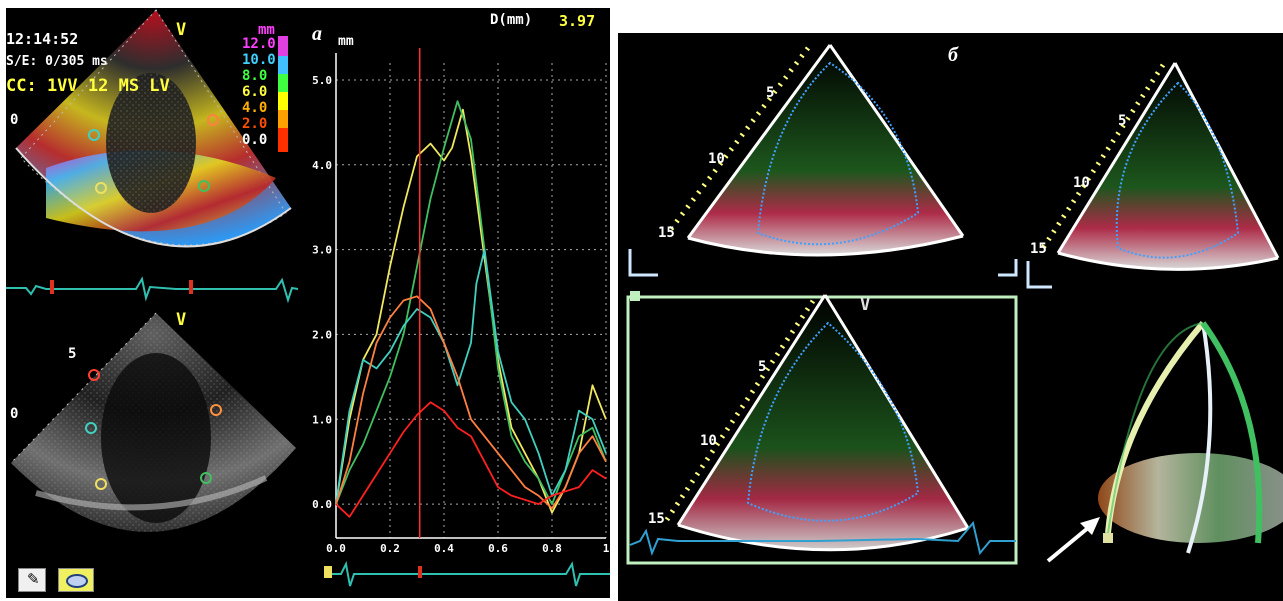 The width and height of the screenshot is (1283, 601). Describe the element at coordinates (283, 94) in the screenshot. I see `color-scale-bar` at that location.